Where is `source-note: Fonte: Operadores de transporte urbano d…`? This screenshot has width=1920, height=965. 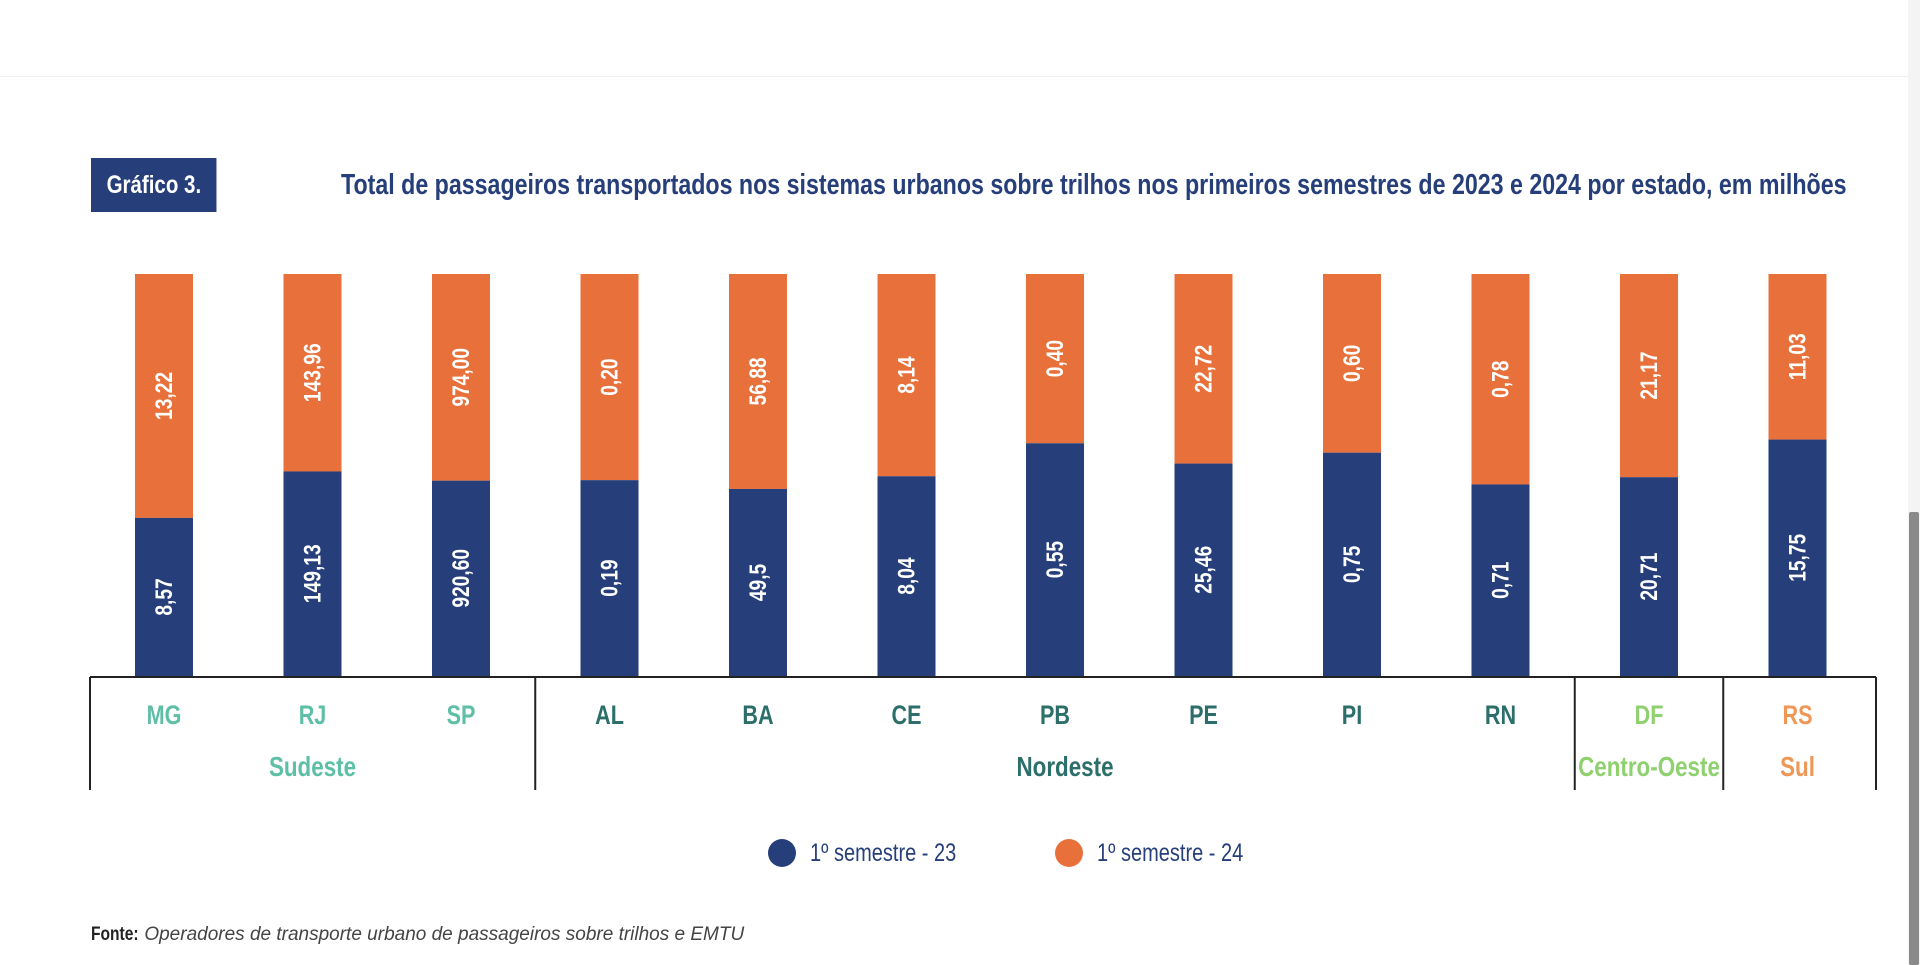 source-note: Fonte: Operadores de transporte urbano d… is located at coordinates (417, 935).